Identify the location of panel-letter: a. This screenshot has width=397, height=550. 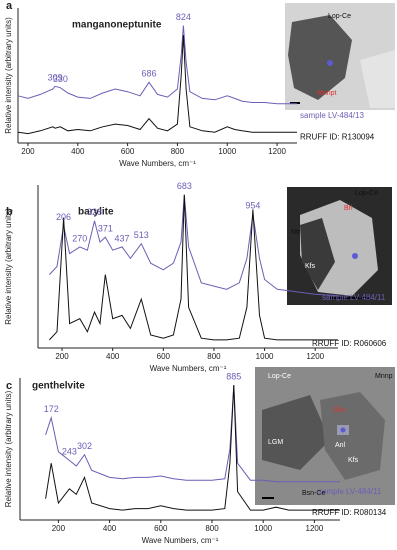
(9, 6).